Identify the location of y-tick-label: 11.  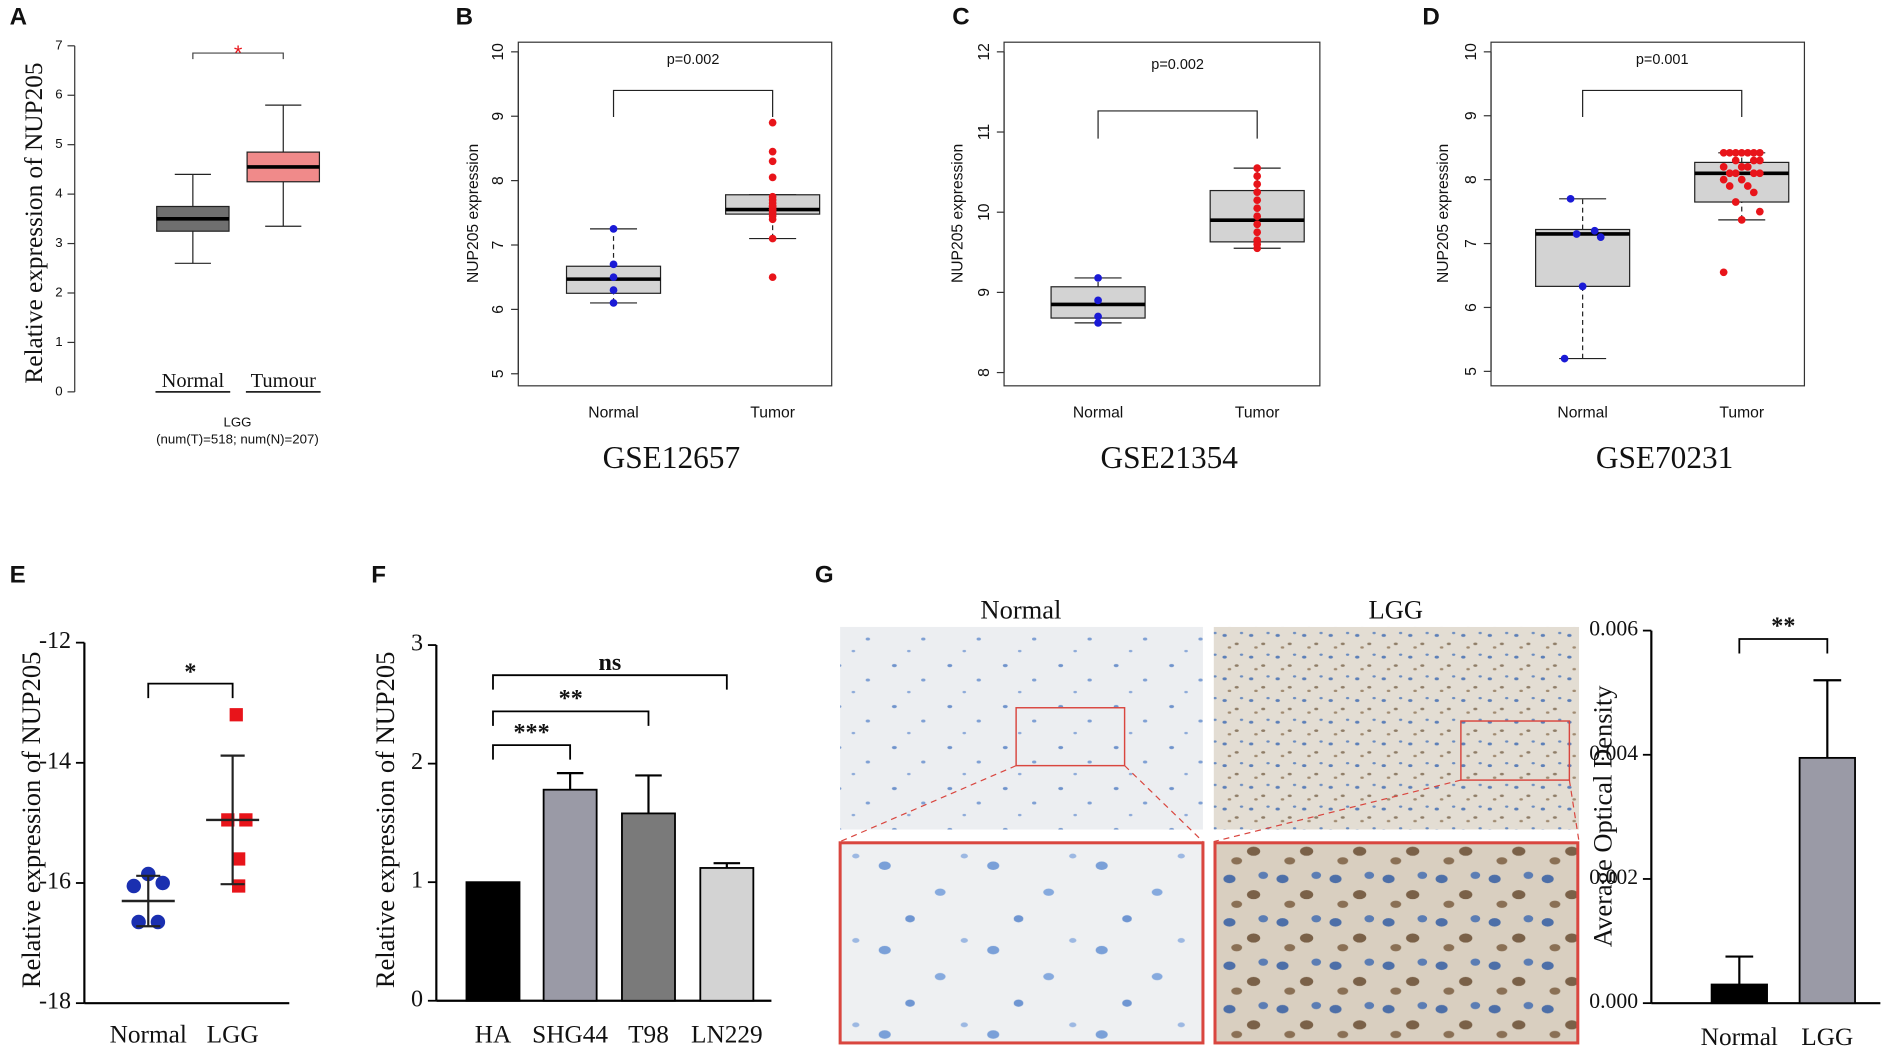
(984, 132).